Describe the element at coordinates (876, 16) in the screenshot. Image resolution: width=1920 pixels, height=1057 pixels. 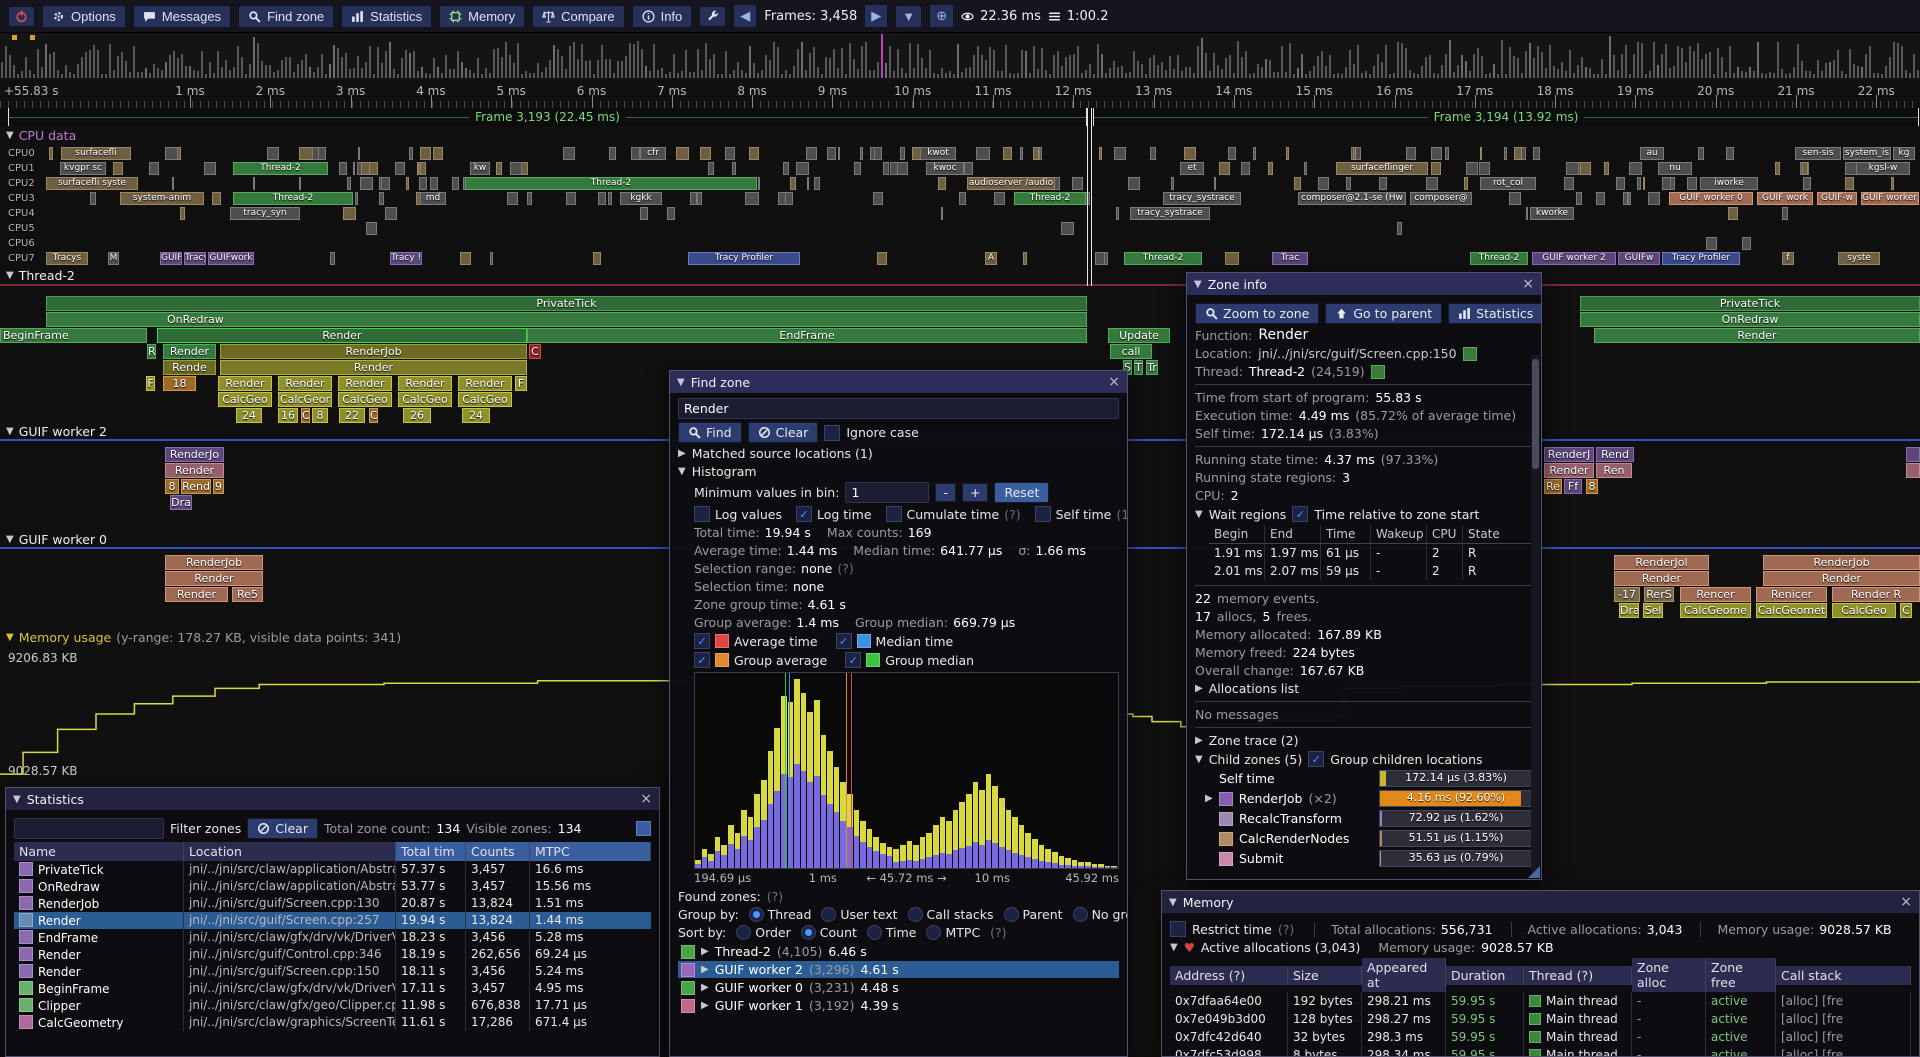
I see `next-frame-button: ▶` at that location.